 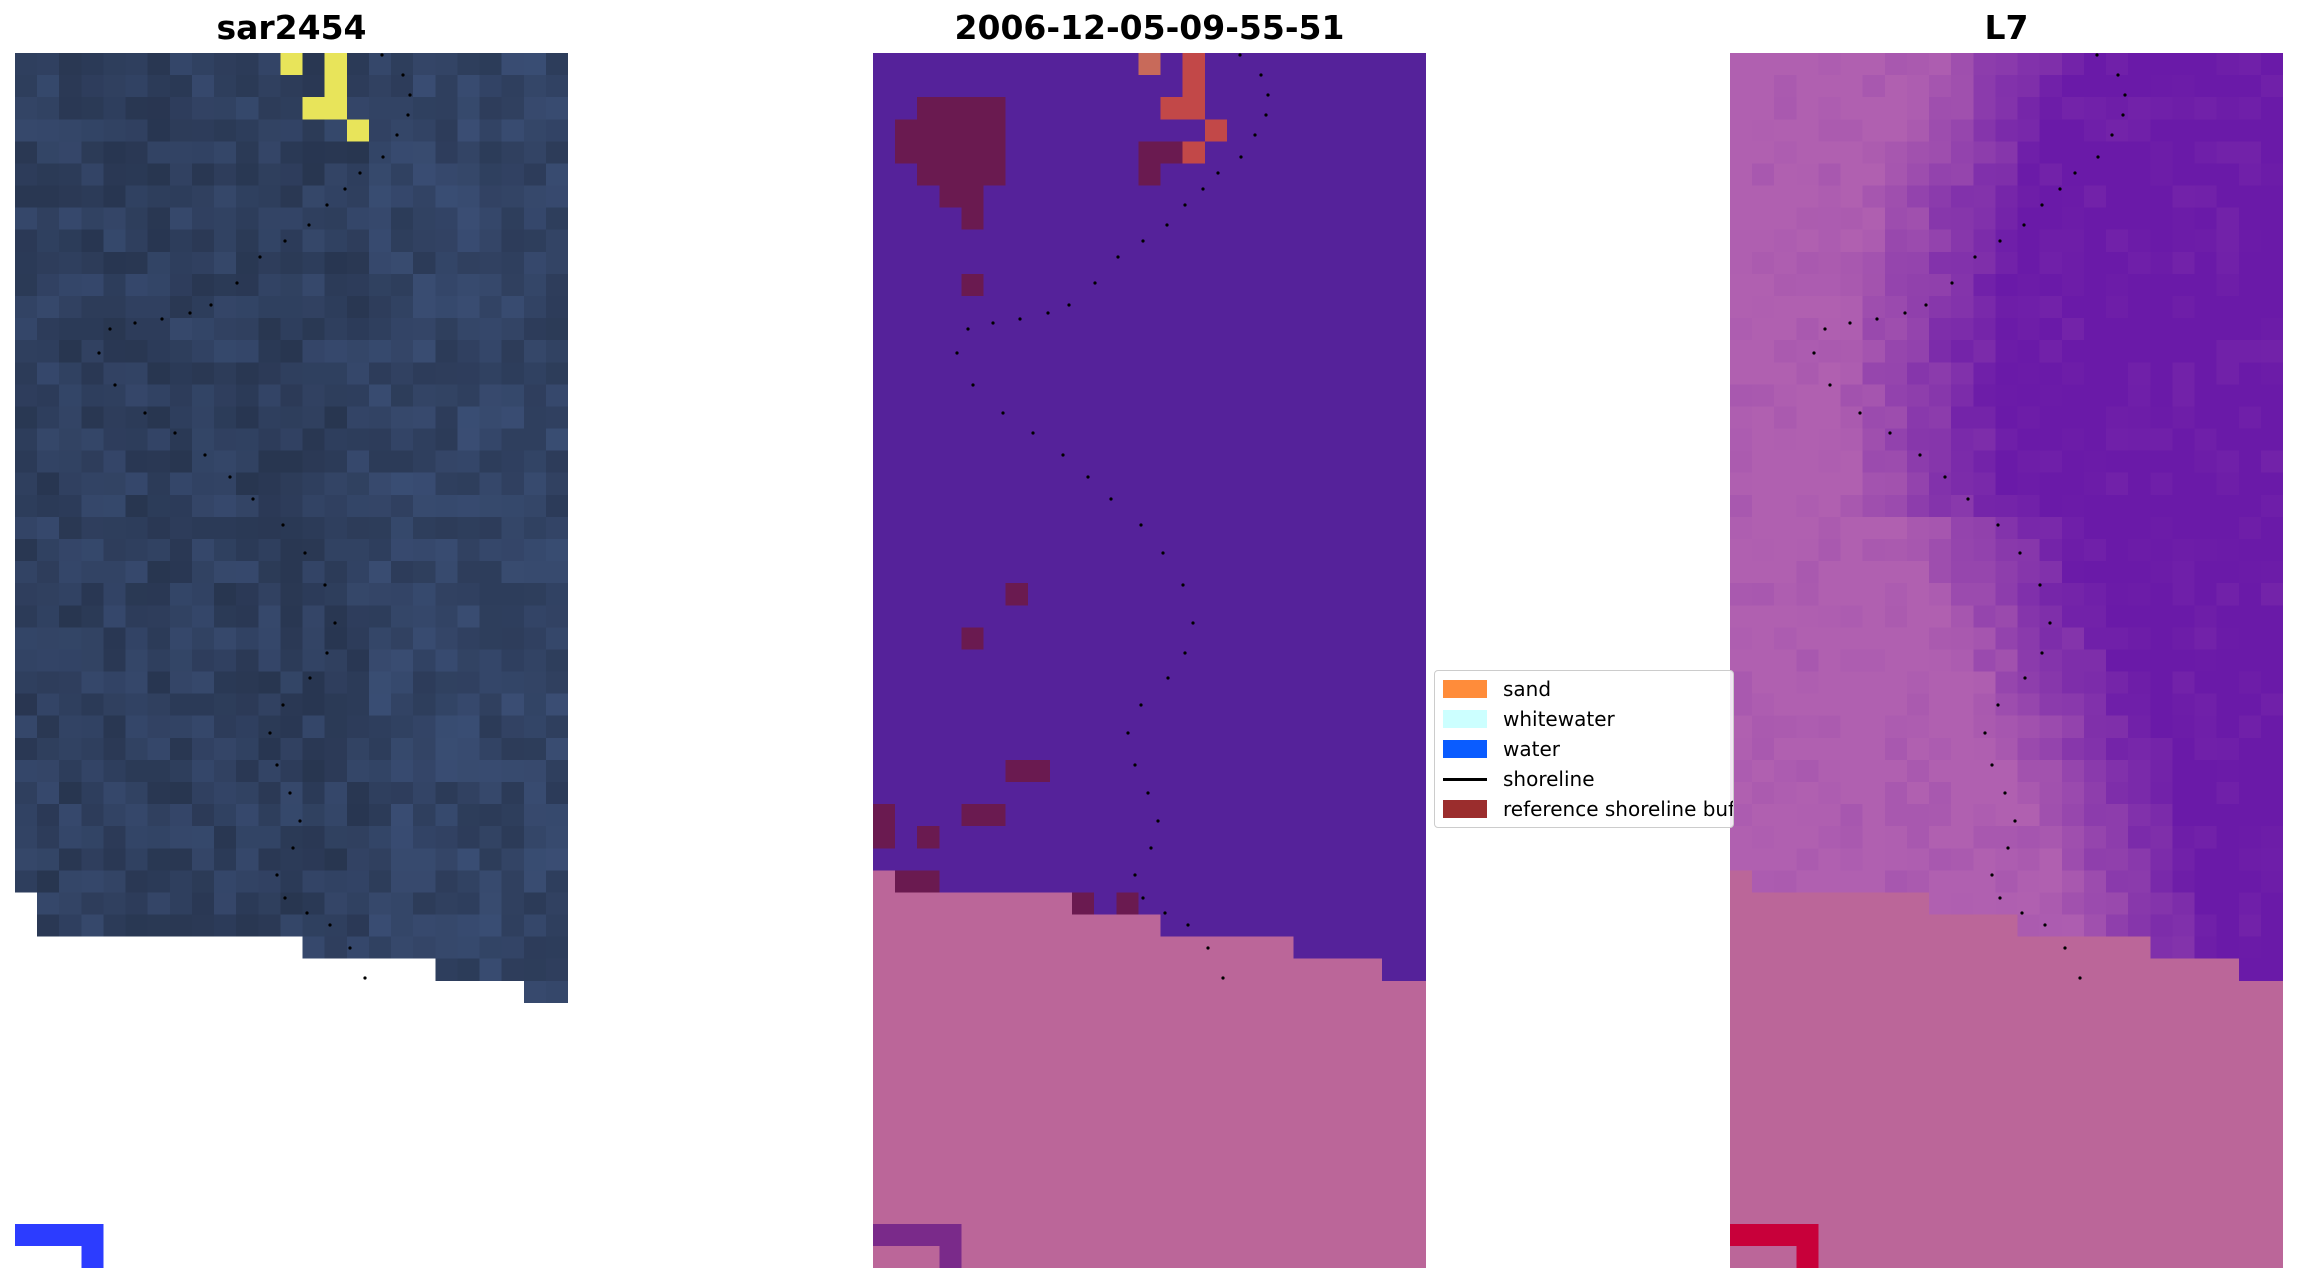 I want to click on shoreline-dots-classification, so click(x=1112, y=516).